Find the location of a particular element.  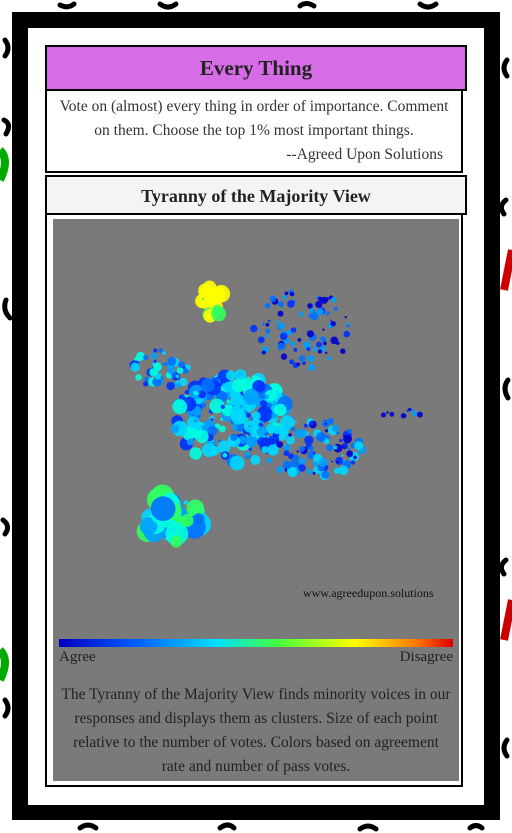

watermark: www.agreedupon.solutions is located at coordinates (368, 593).